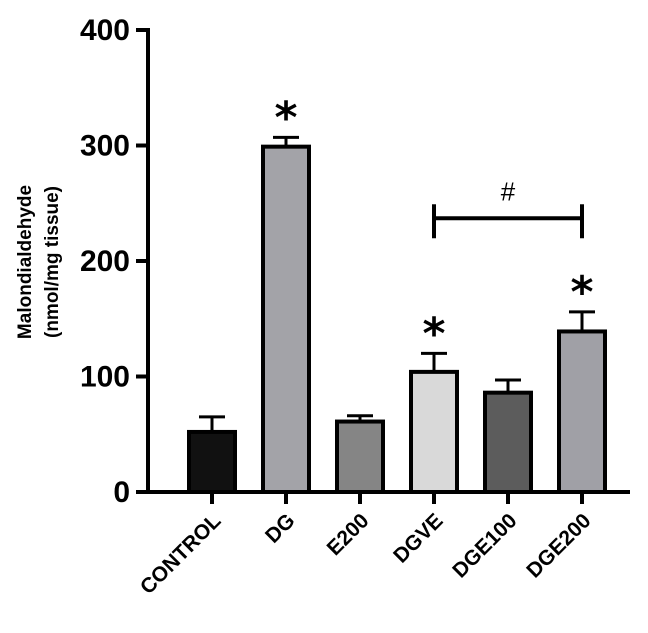 The height and width of the screenshot is (633, 648). I want to click on y-axis: 0 100 200 300 400, so click(115, 261).